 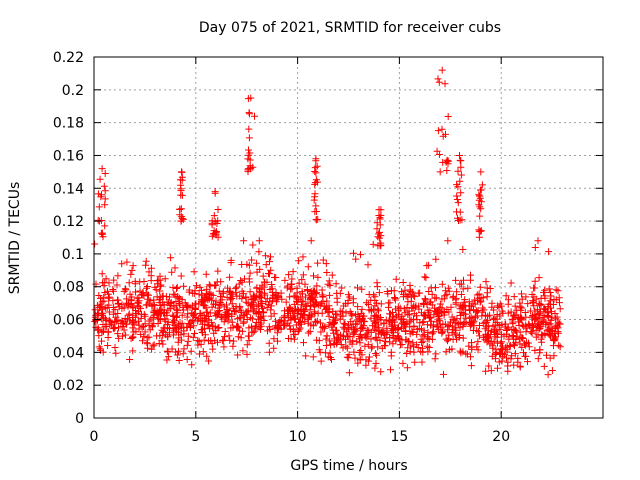 What do you see at coordinates (73, 91) in the screenshot?
I see `y-tick-label: 0.2` at bounding box center [73, 91].